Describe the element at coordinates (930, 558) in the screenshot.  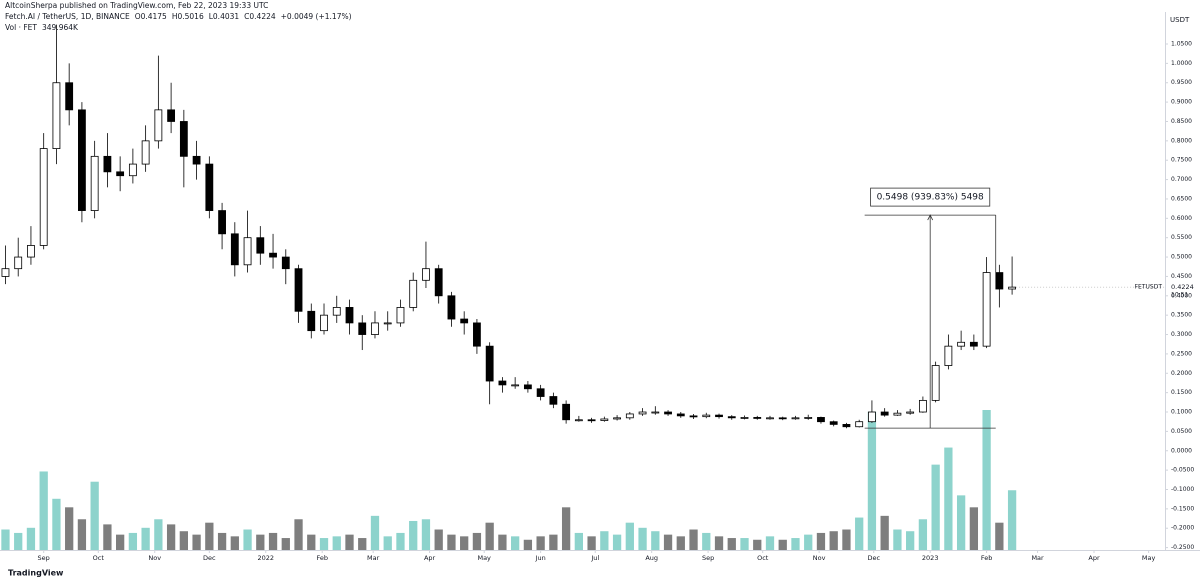
I see `x-tick-label: 2023` at that location.